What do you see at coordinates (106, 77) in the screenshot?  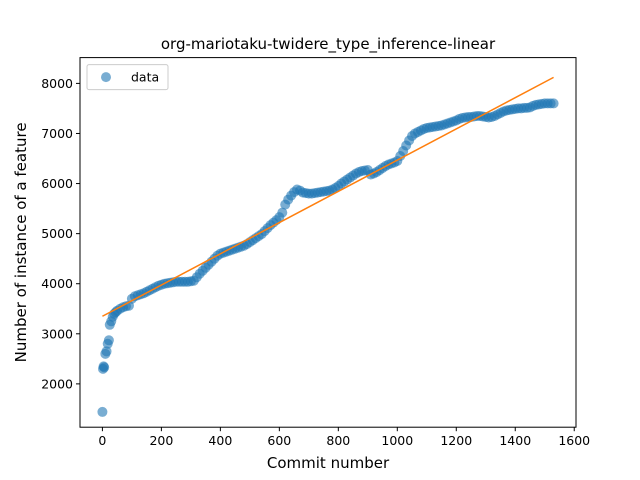 I see `legend-marker-data` at bounding box center [106, 77].